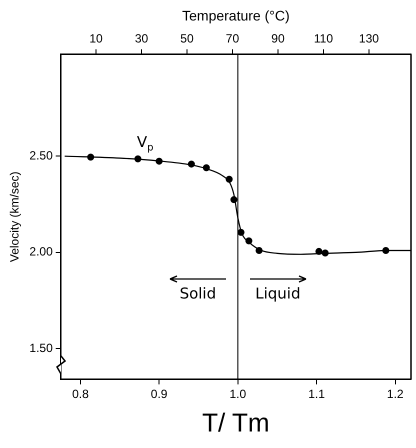 The height and width of the screenshot is (448, 416). I want to click on y-tick-label: 2.50, so click(41, 155).